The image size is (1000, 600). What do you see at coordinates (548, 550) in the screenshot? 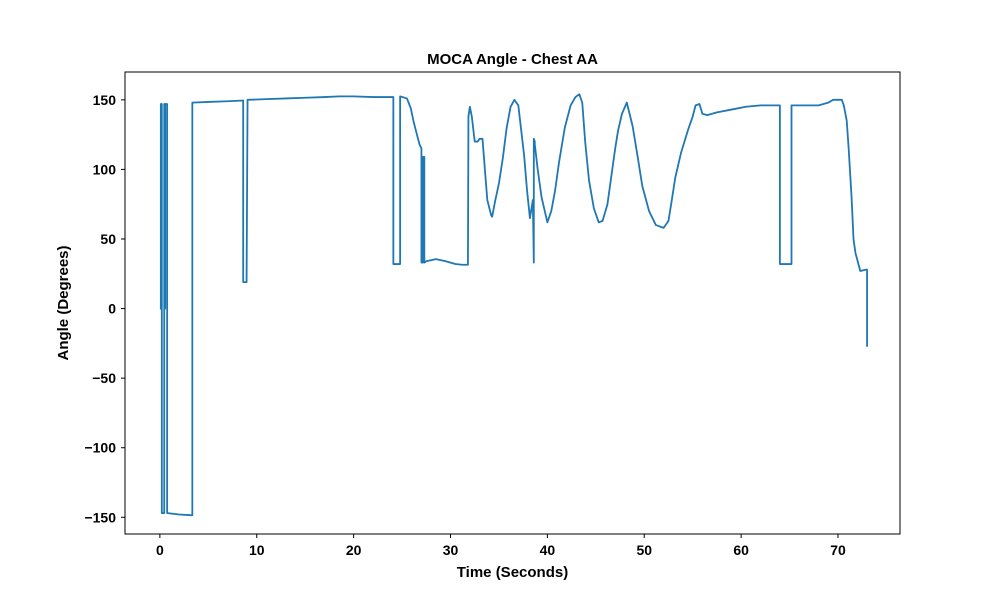
I see `x-tick-label: 40` at bounding box center [548, 550].